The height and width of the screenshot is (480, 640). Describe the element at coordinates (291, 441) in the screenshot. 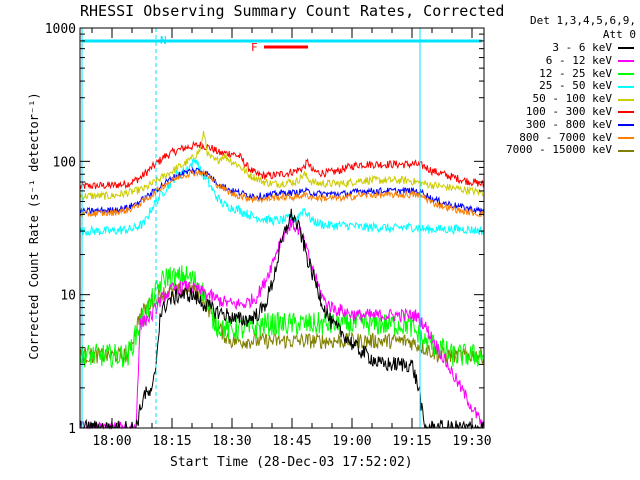

I see `x-tick-label: 18:45` at that location.